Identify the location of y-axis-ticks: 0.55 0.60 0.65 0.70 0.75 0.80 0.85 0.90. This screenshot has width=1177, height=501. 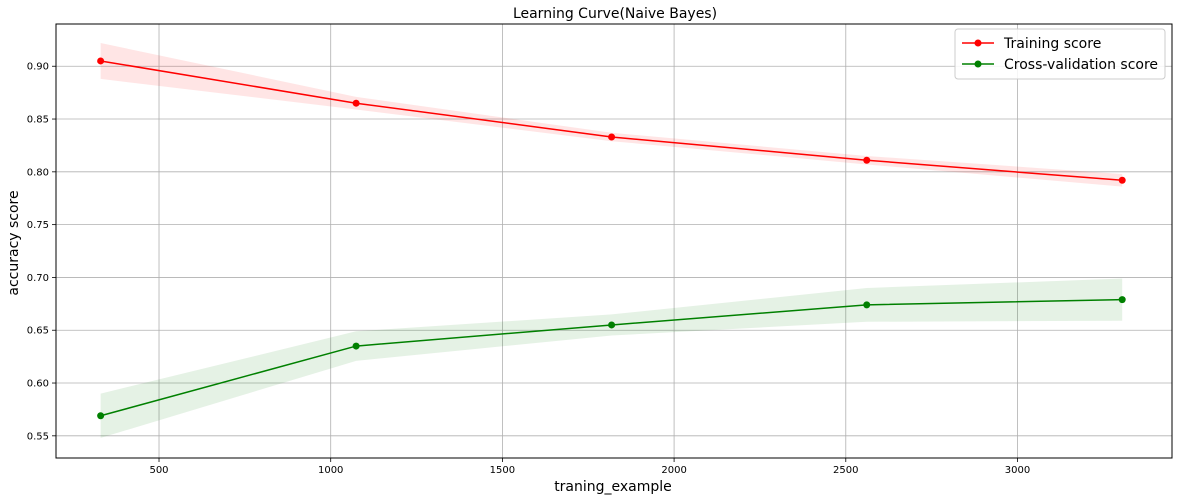
(41, 252).